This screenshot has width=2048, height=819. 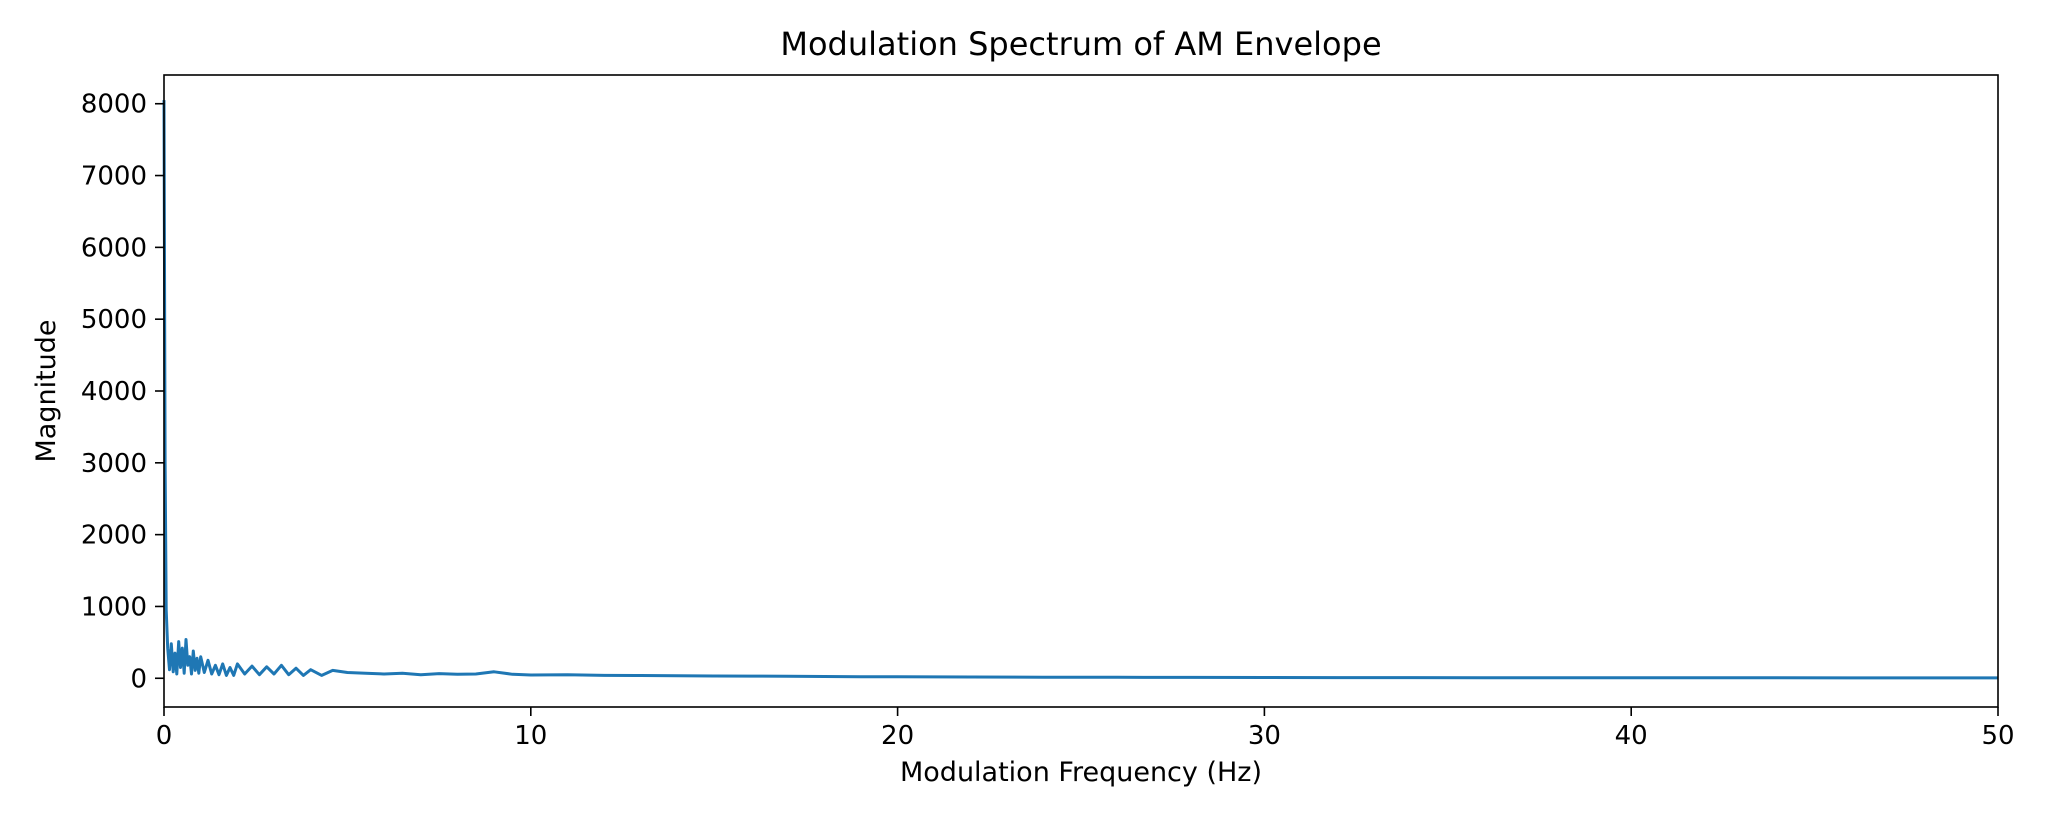 I want to click on x-axis-label: Modulation Frequency (Hz), so click(x=1081, y=772).